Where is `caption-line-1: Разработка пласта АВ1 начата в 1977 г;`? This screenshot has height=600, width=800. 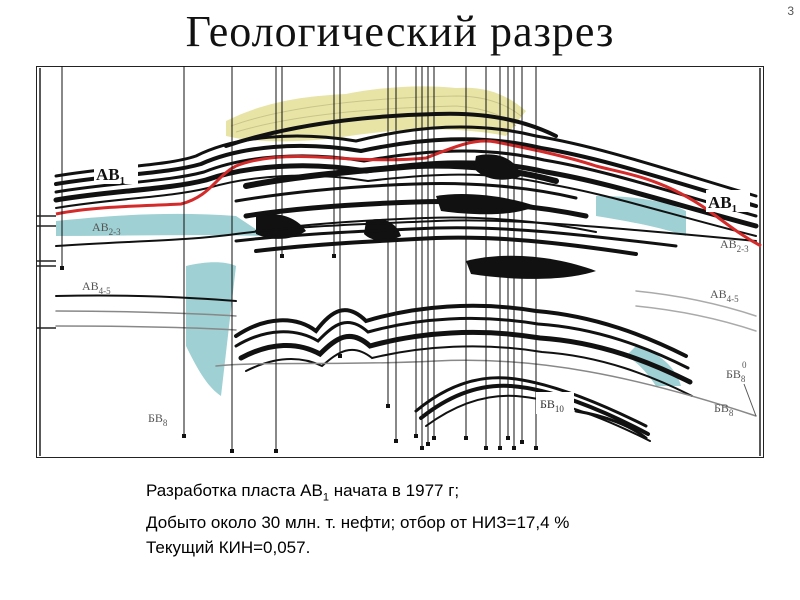
caption-line-1: Разработка пласта АВ1 начата в 1977 г; is located at coordinates (303, 492).